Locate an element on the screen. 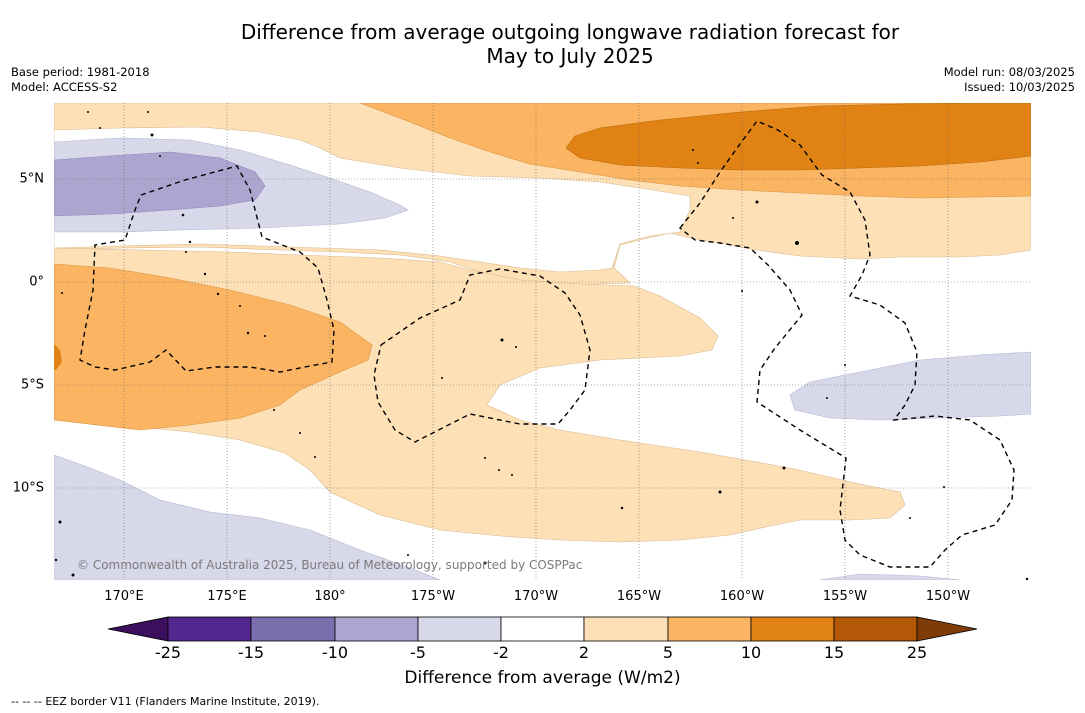 This screenshot has width=1085, height=713. colorbar-tick: -15 is located at coordinates (251, 652).